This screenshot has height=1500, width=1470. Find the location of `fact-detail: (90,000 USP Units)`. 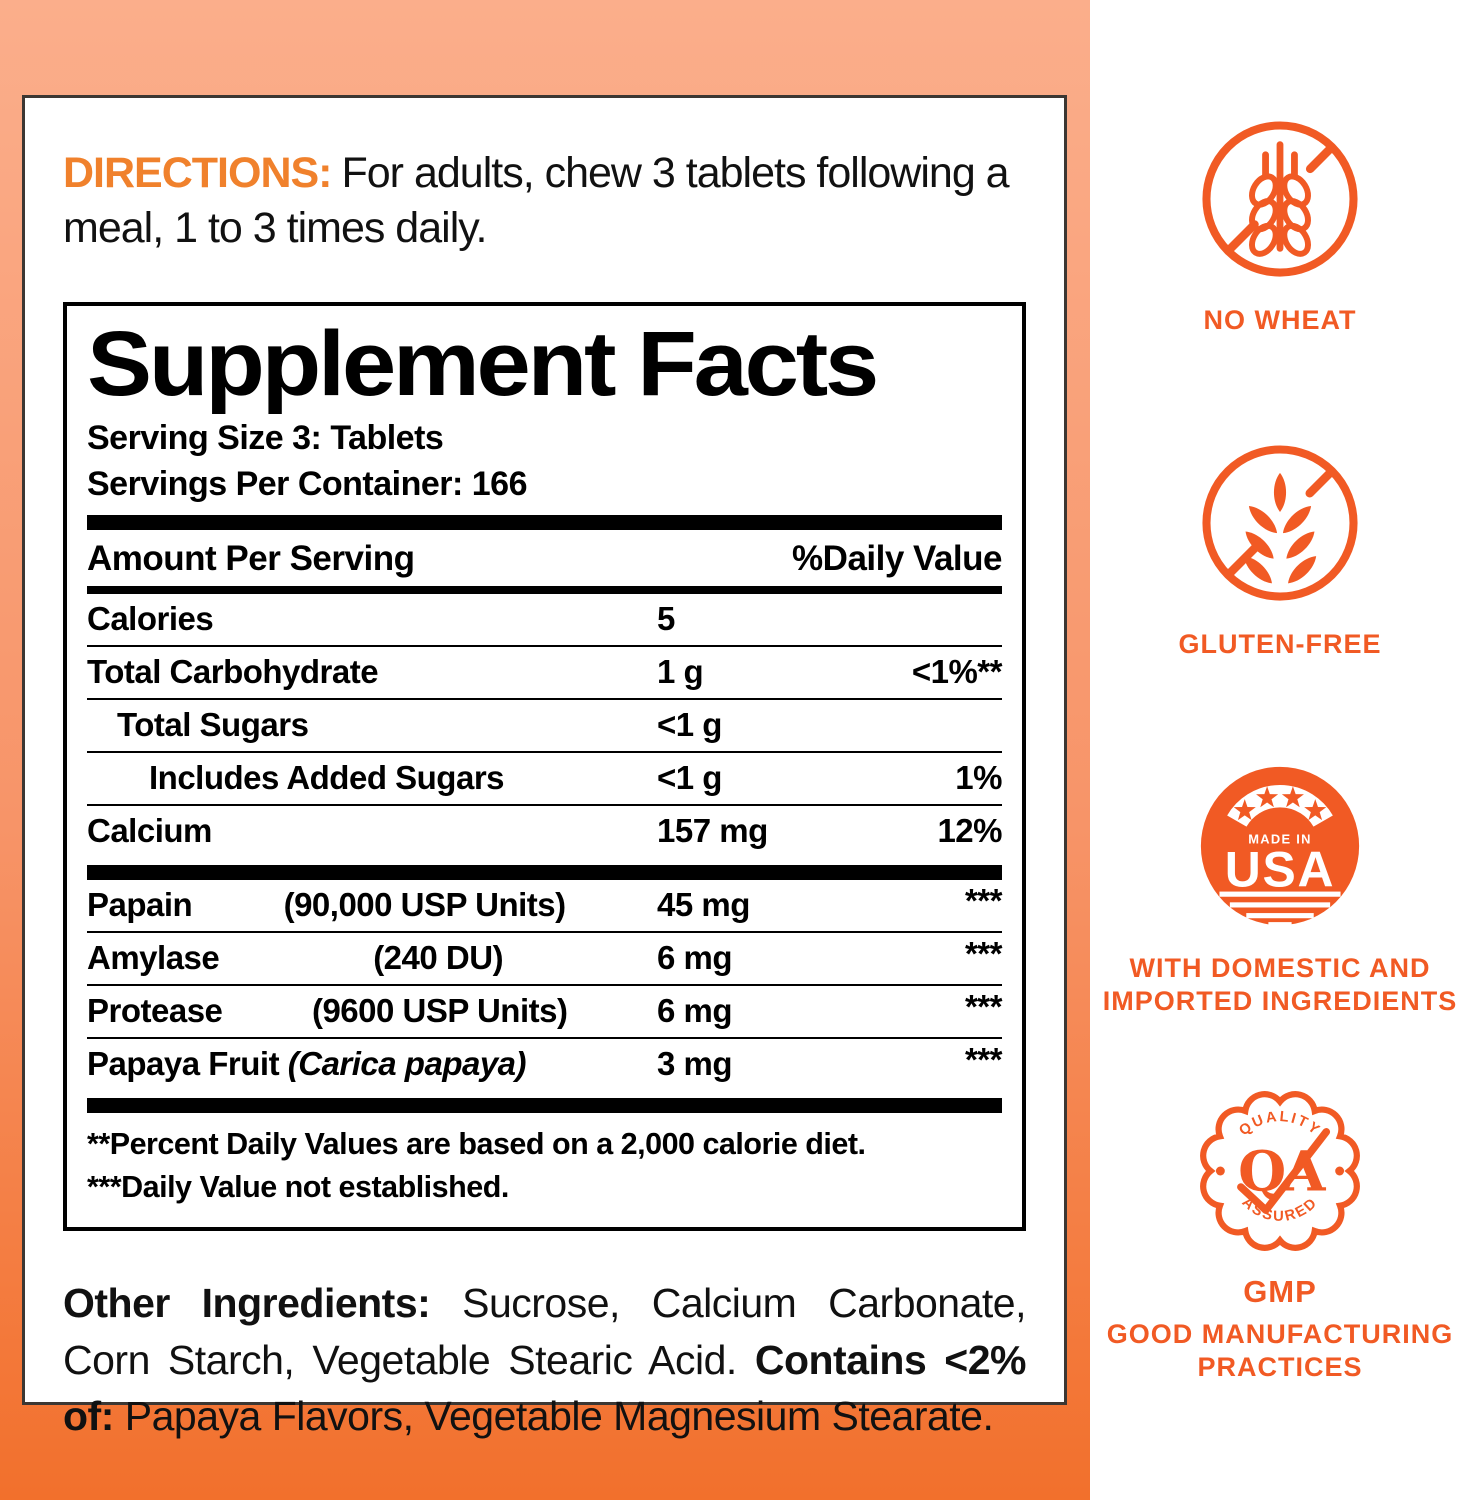

fact-detail: (90,000 USP Units) is located at coordinates (425, 904).